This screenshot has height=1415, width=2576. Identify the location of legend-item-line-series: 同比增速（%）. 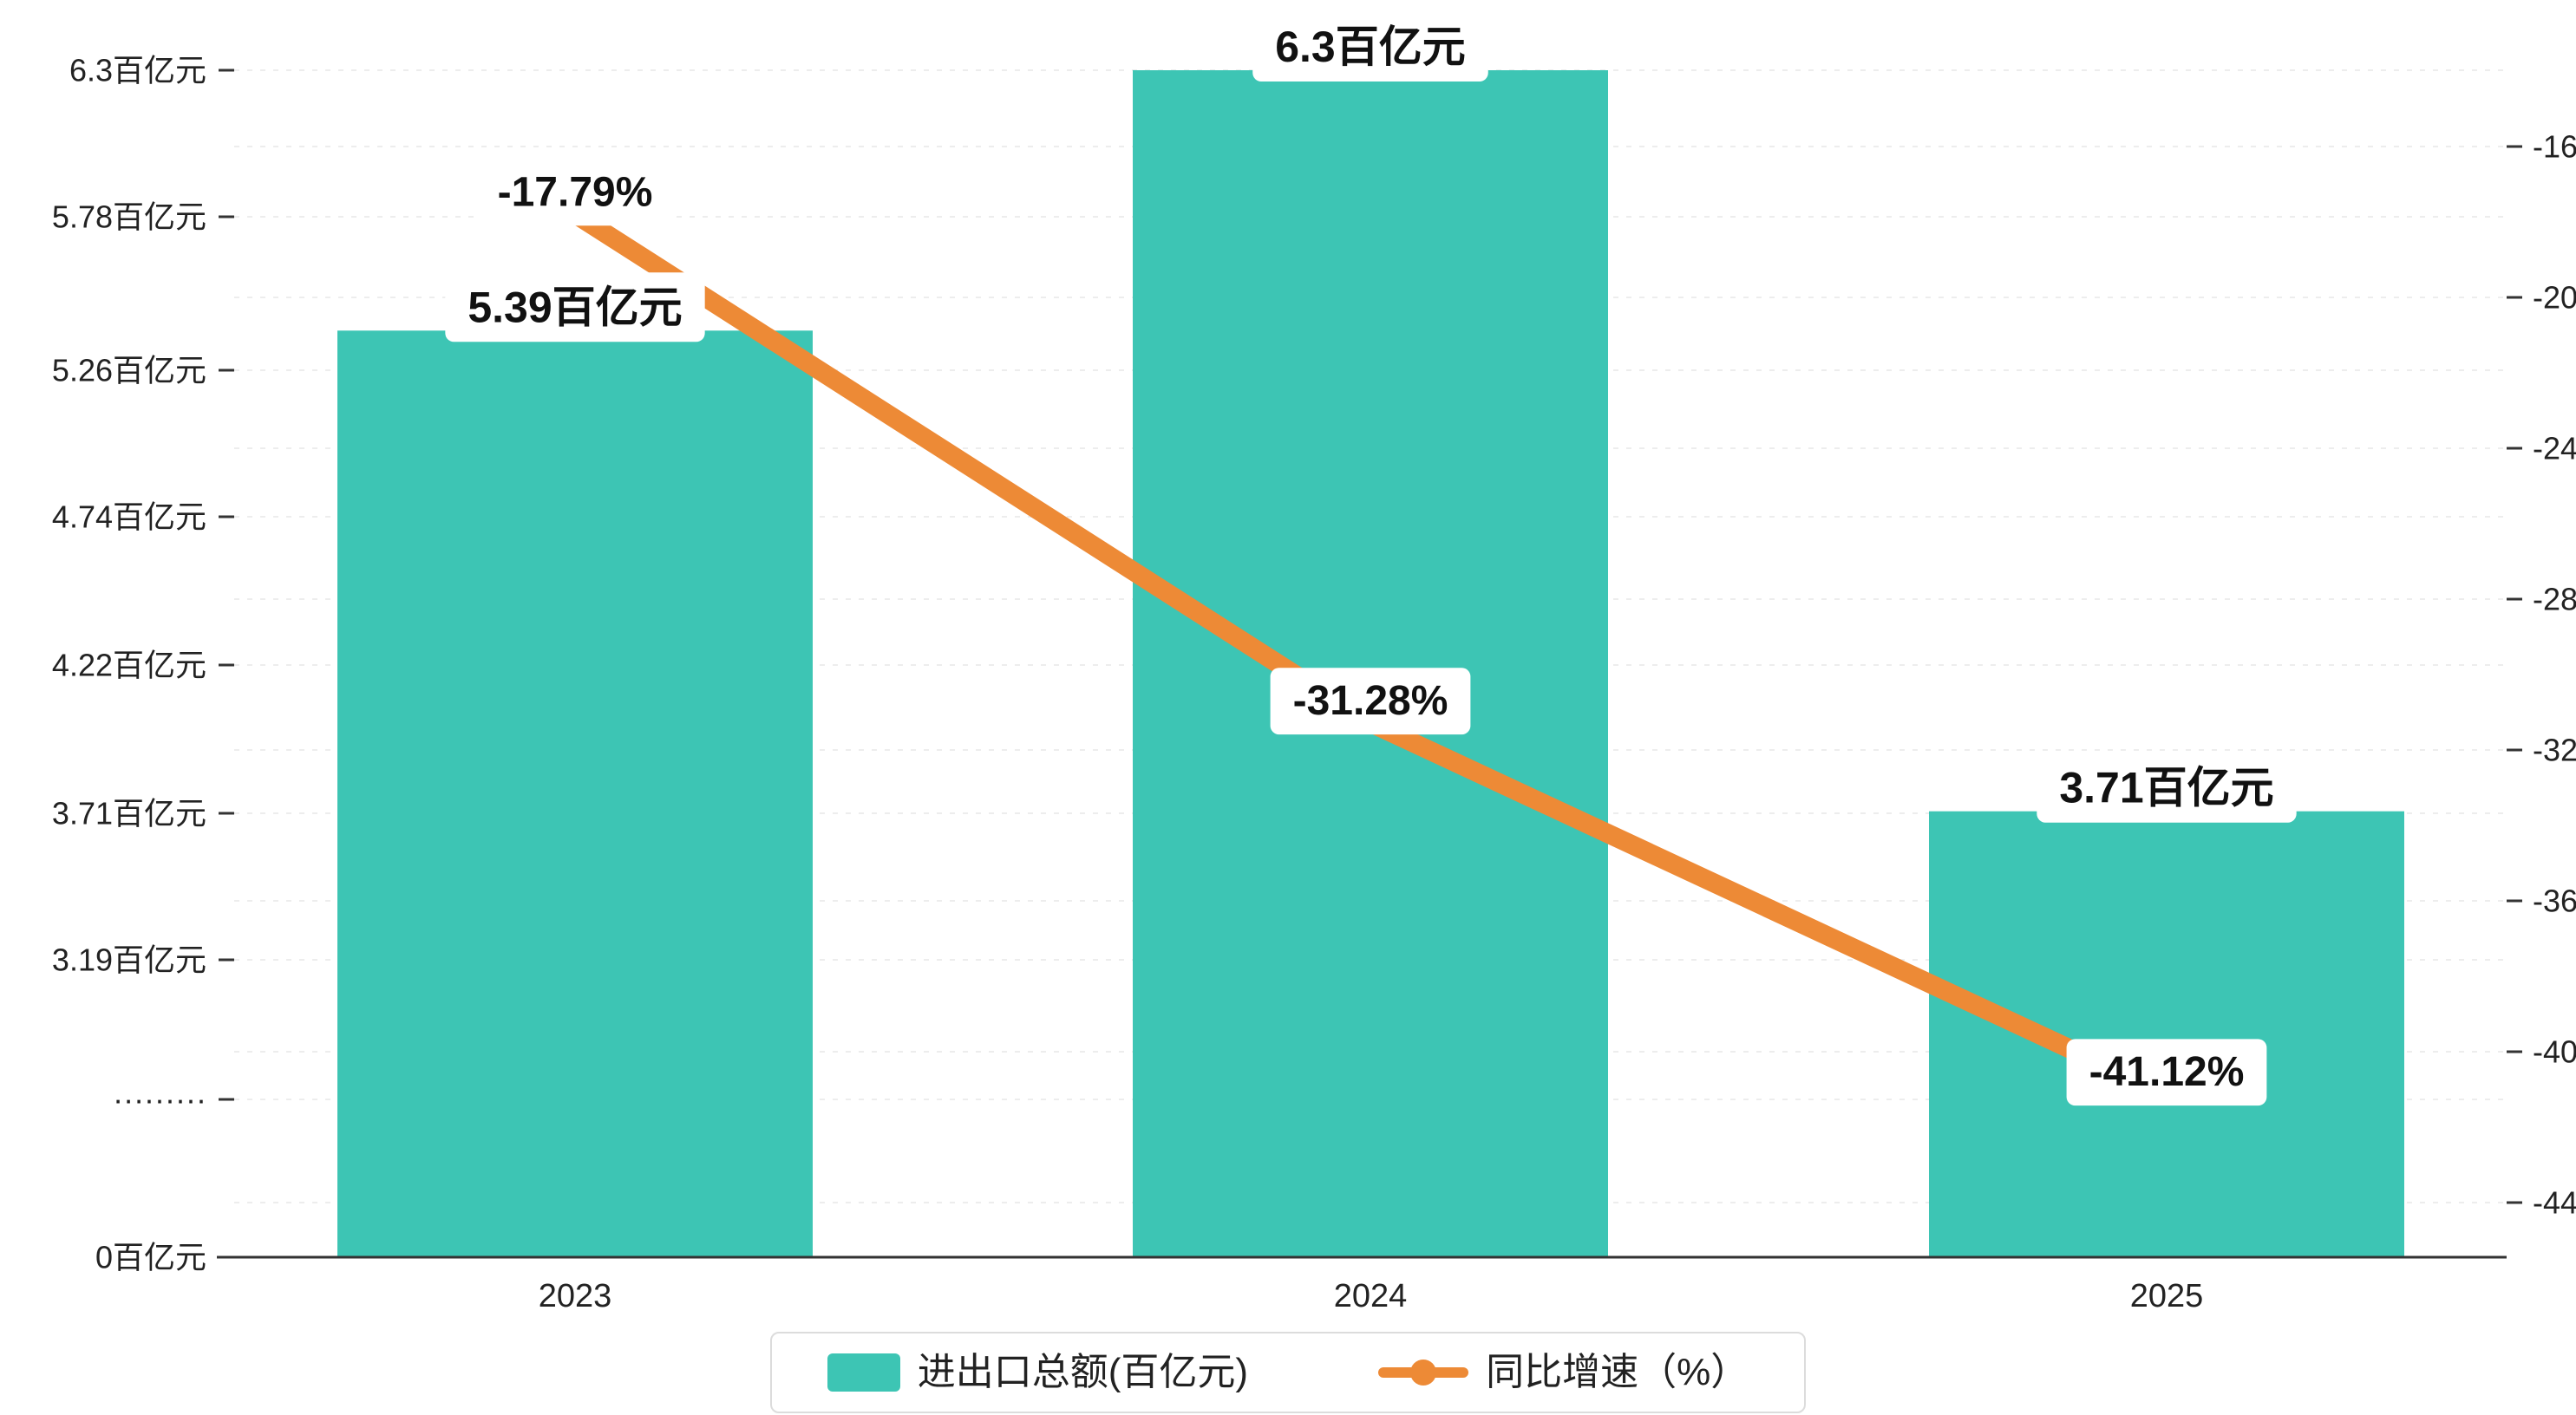
(1563, 1372).